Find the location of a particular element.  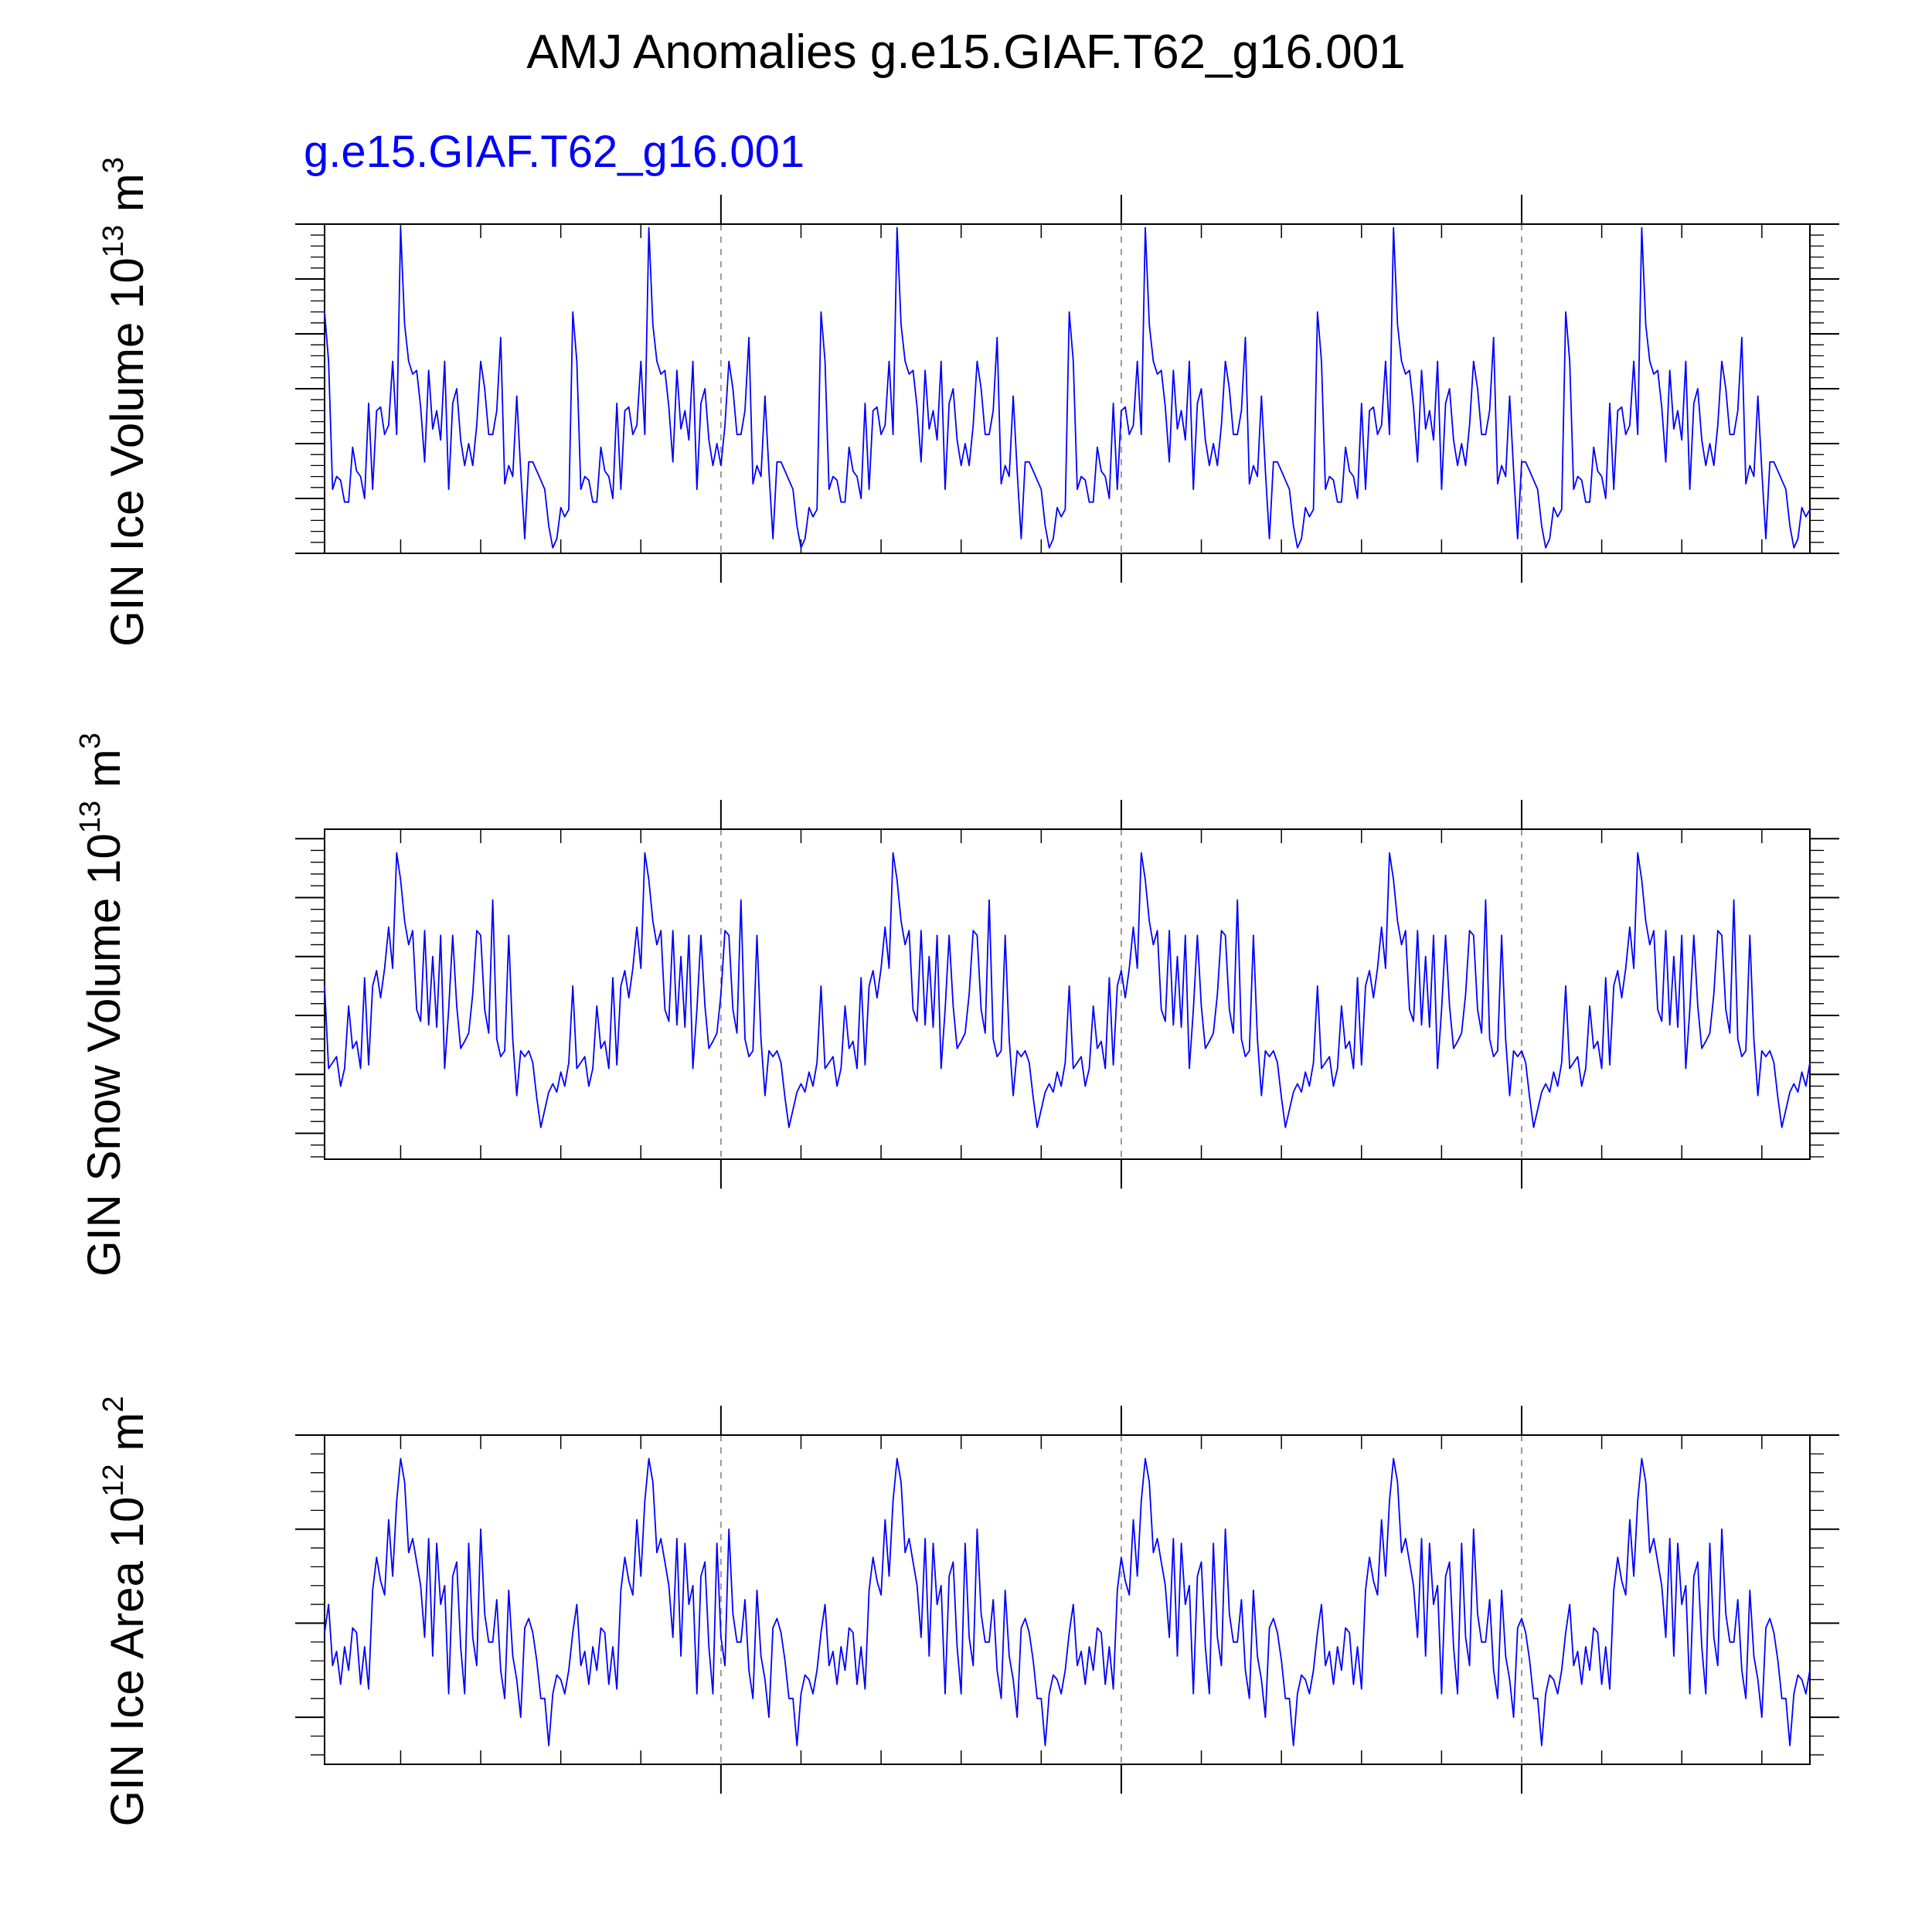

y-axis-label-text: GIN Snow Volume 10 is located at coordinates (104, 1055).